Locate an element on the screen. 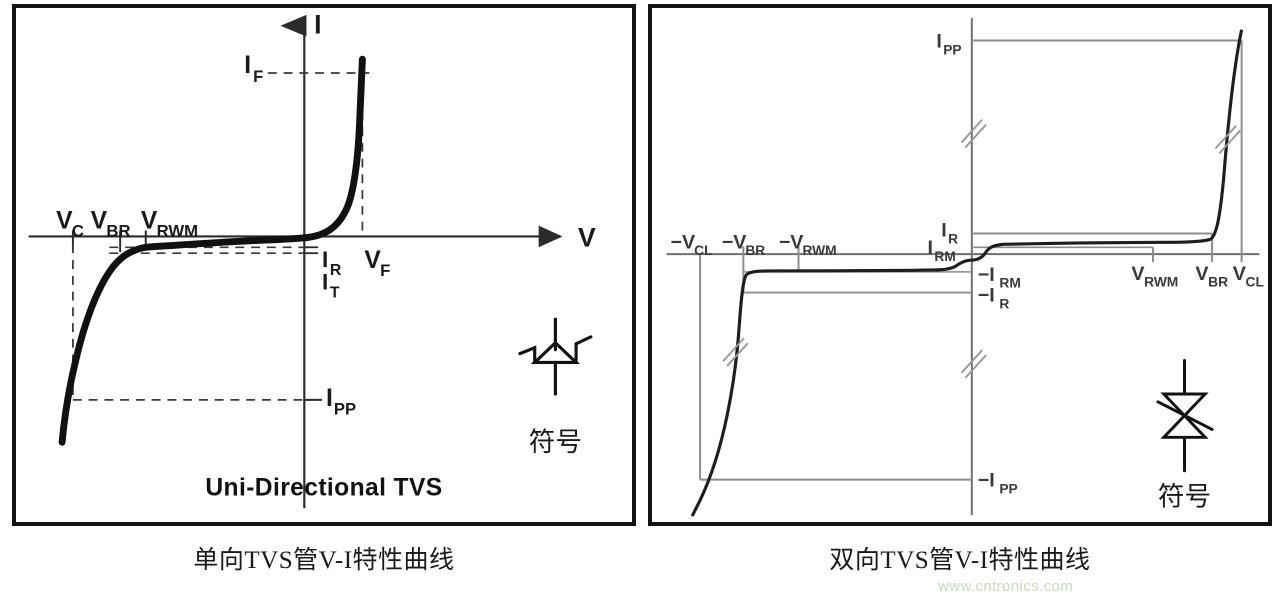 Image resolution: width=1280 pixels, height=606 pixels. label-it: I T is located at coordinates (331, 286).